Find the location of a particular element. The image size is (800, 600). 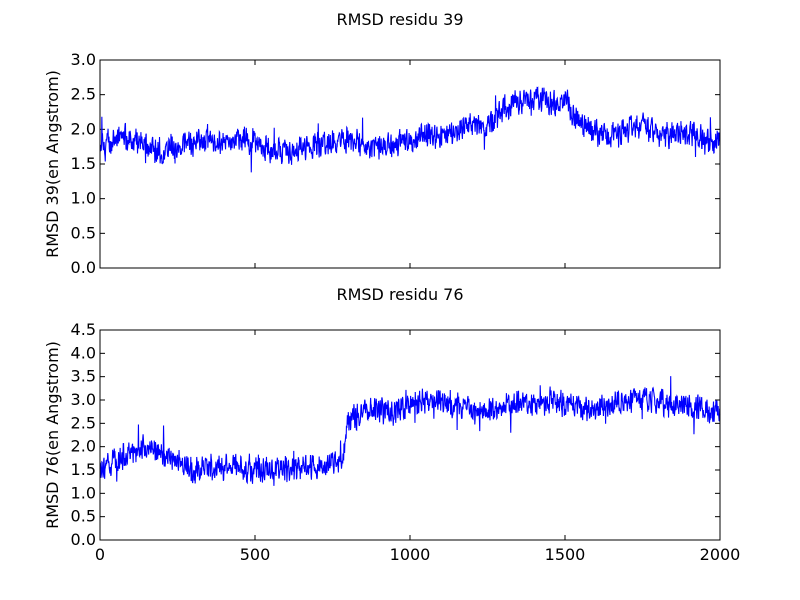

rmsd-76-ytick-label: 3.5 is located at coordinates (83, 376).